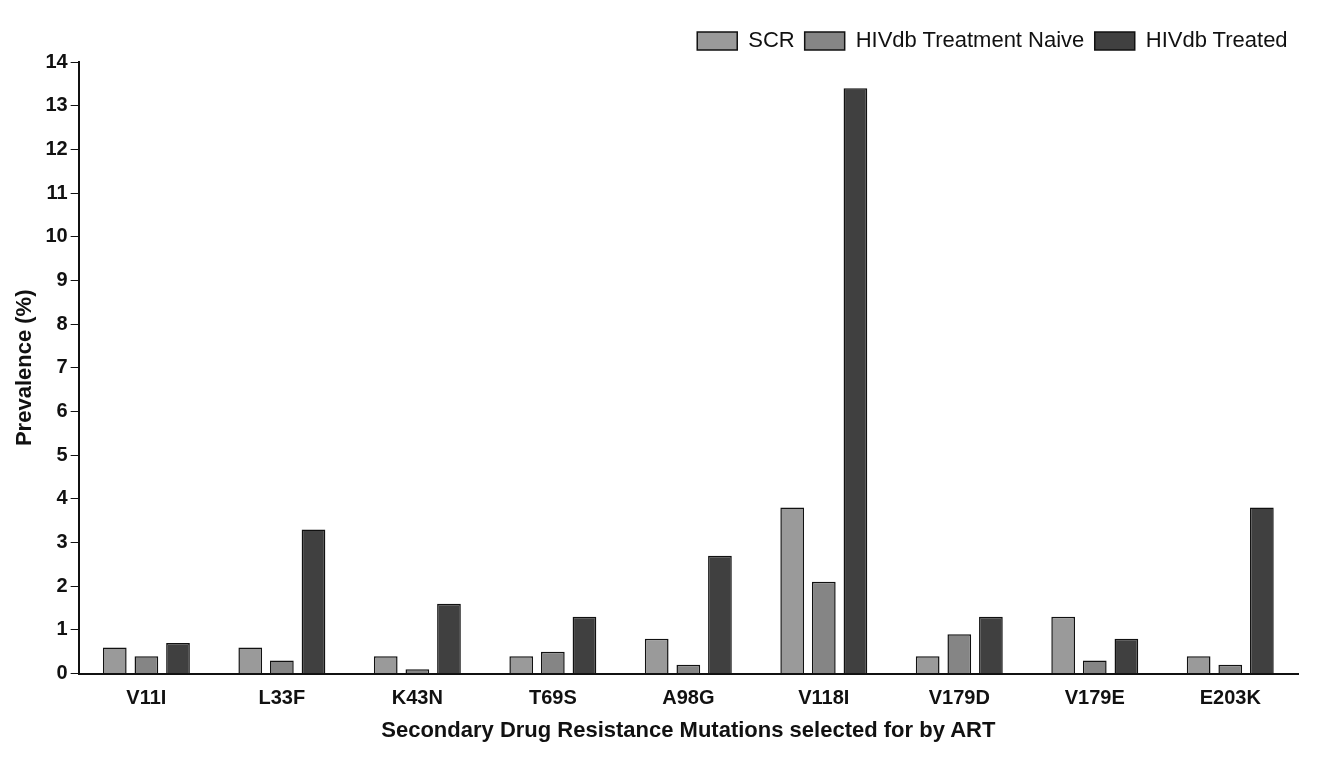 The width and height of the screenshot is (1324, 766). What do you see at coordinates (282, 697) in the screenshot?
I see `x-tick-label: L33F` at bounding box center [282, 697].